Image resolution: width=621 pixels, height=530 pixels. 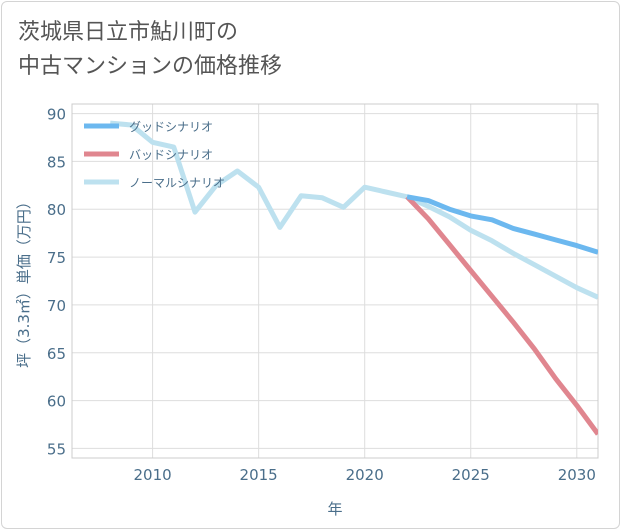 What do you see at coordinates (56, 115) in the screenshot?
I see `y-tick-label: 90` at bounding box center [56, 115].